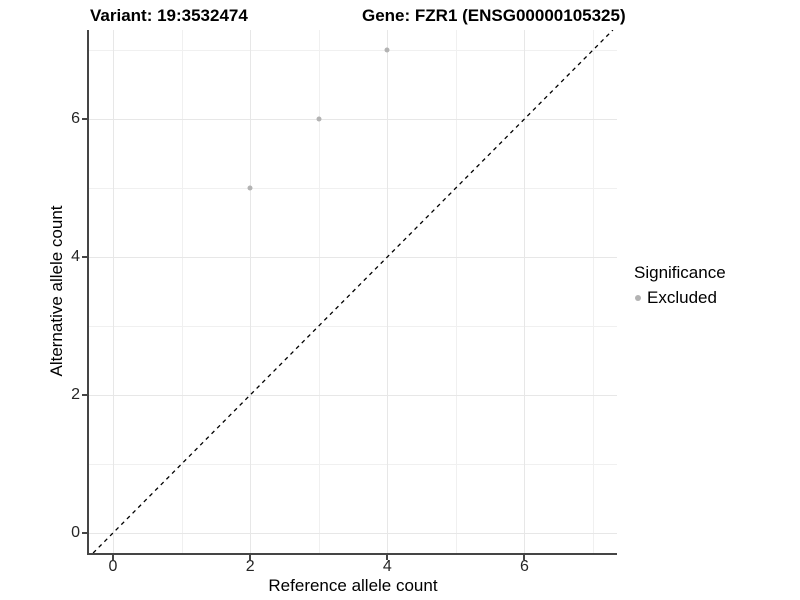  Describe the element at coordinates (113, 566) in the screenshot. I see `x-tick-label: 0` at that location.